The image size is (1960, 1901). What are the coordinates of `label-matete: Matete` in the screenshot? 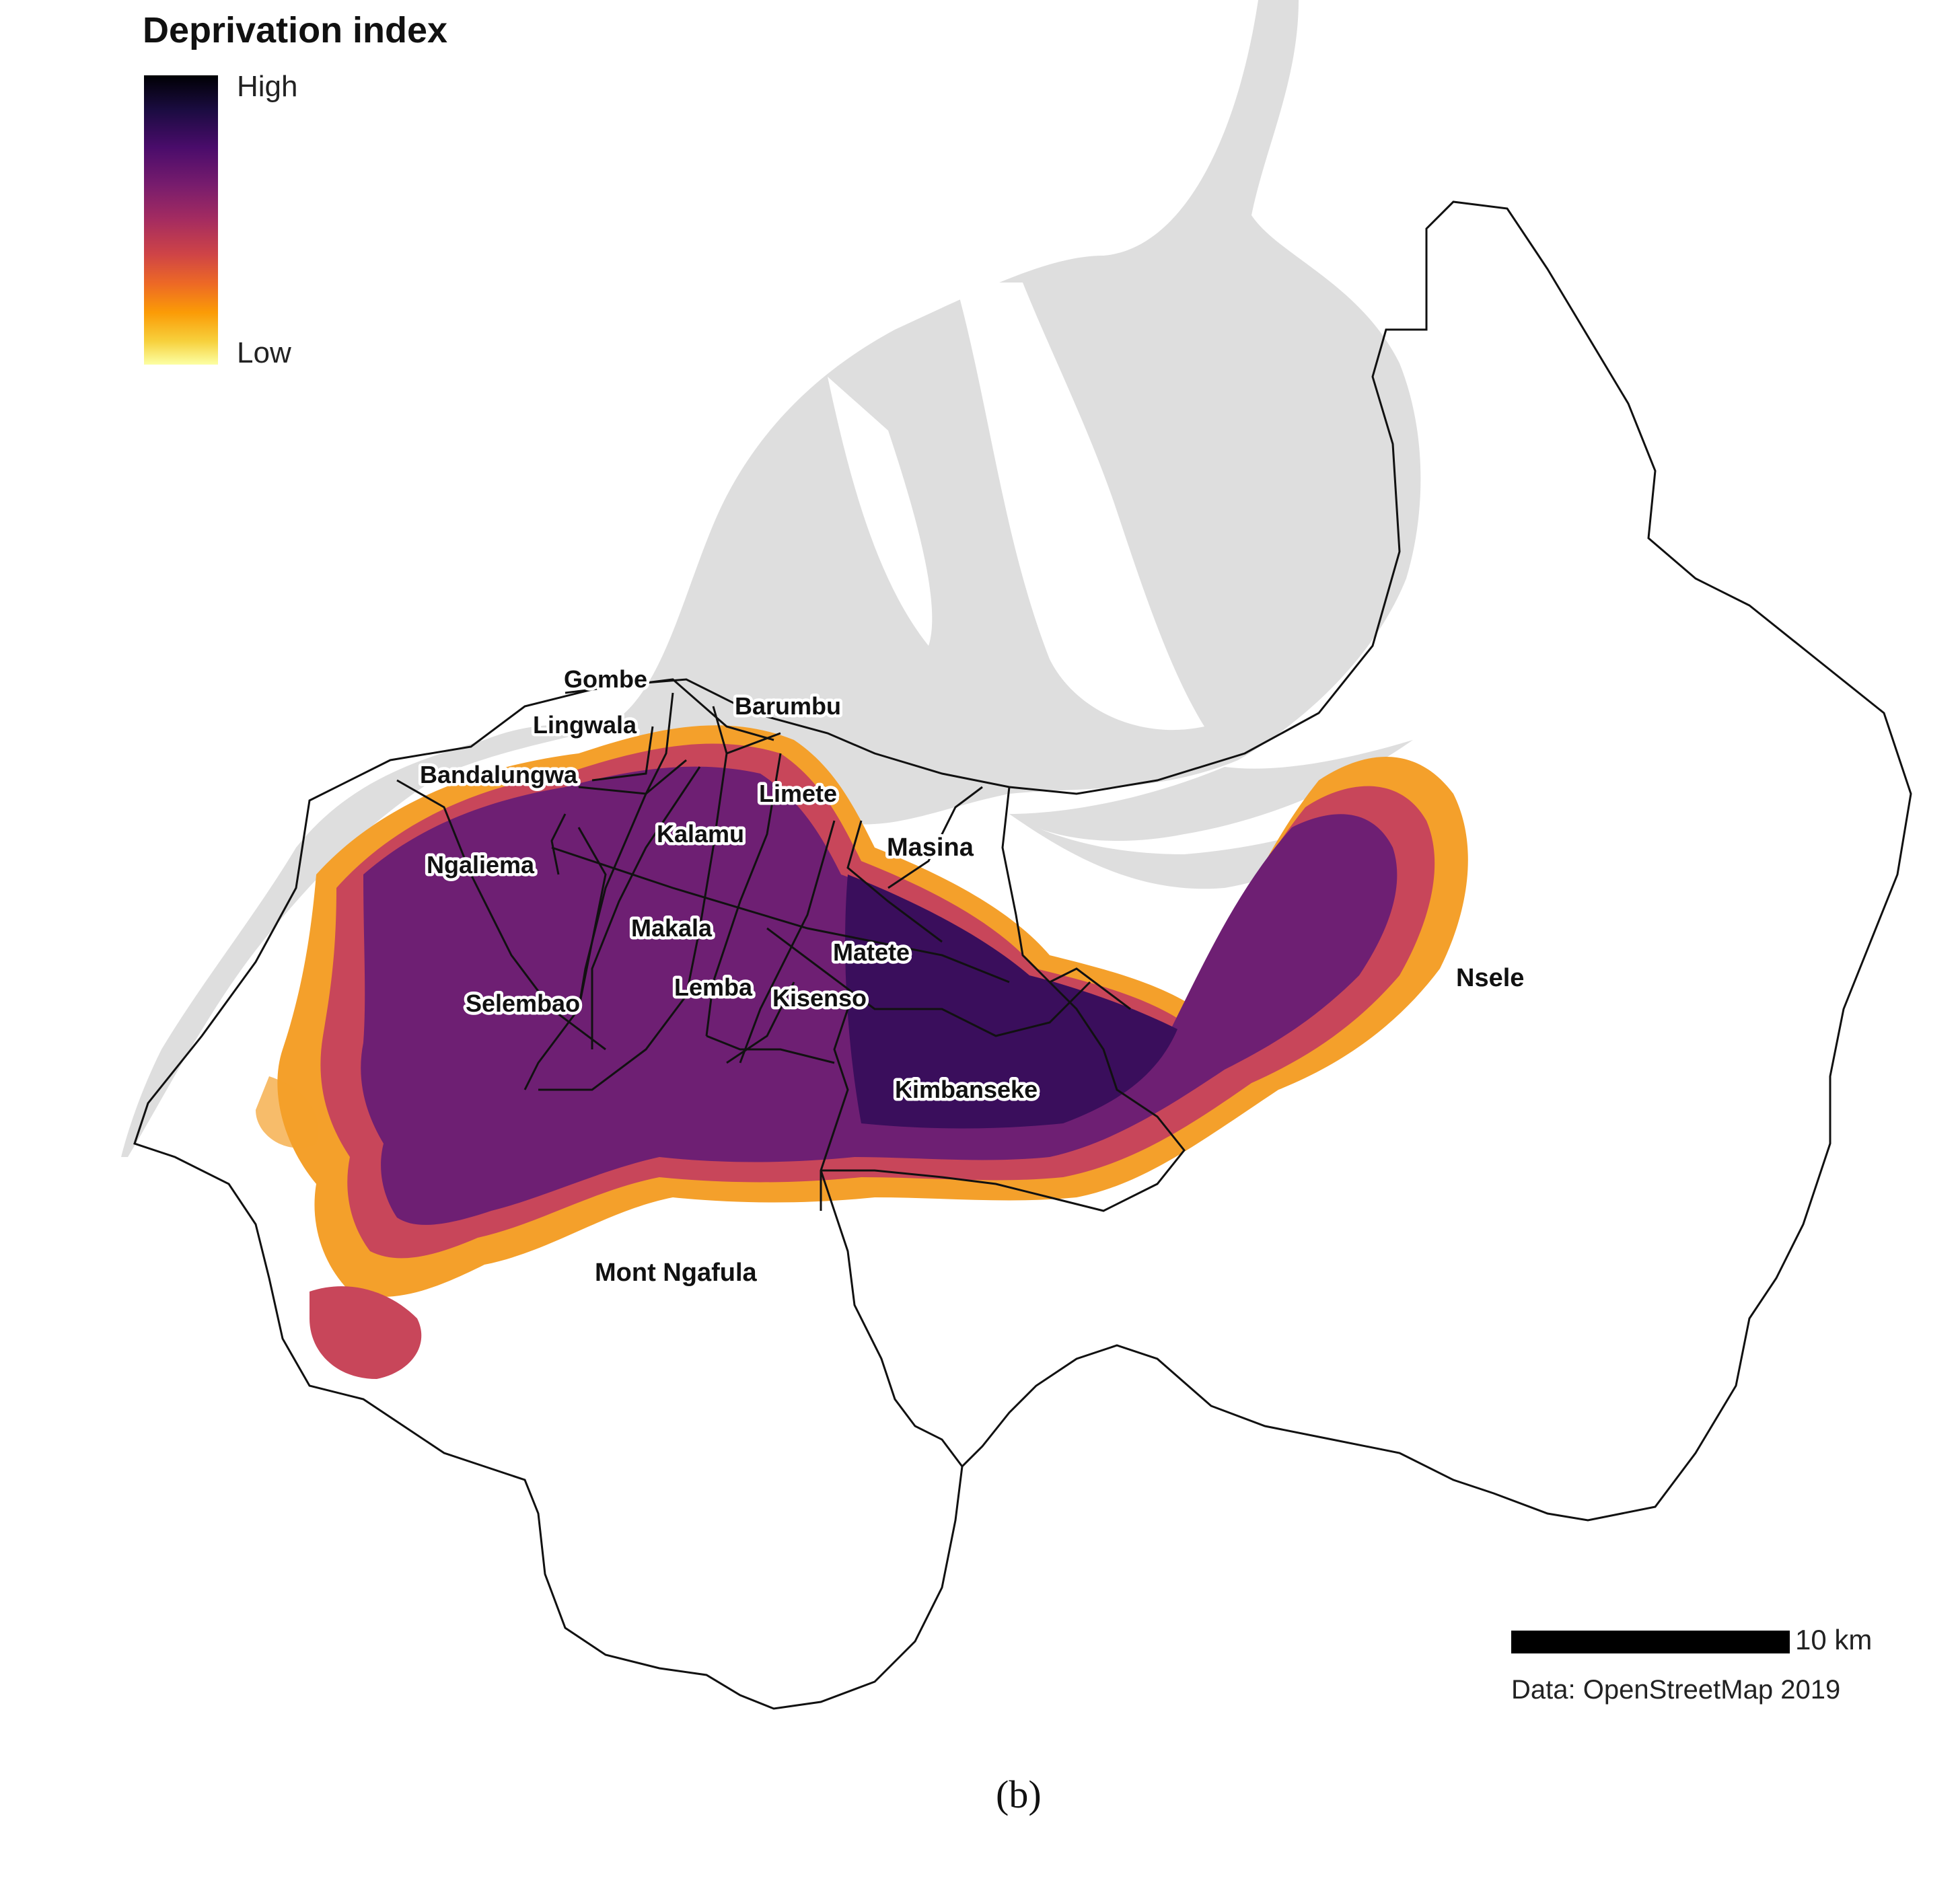 It's located at (871, 952).